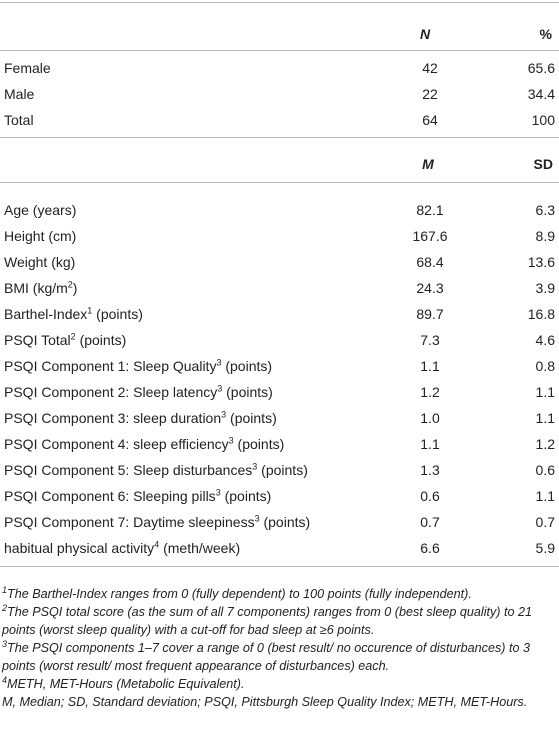 The width and height of the screenshot is (559, 743). Describe the element at coordinates (19, 120) in the screenshot. I see `row-label: Total` at that location.